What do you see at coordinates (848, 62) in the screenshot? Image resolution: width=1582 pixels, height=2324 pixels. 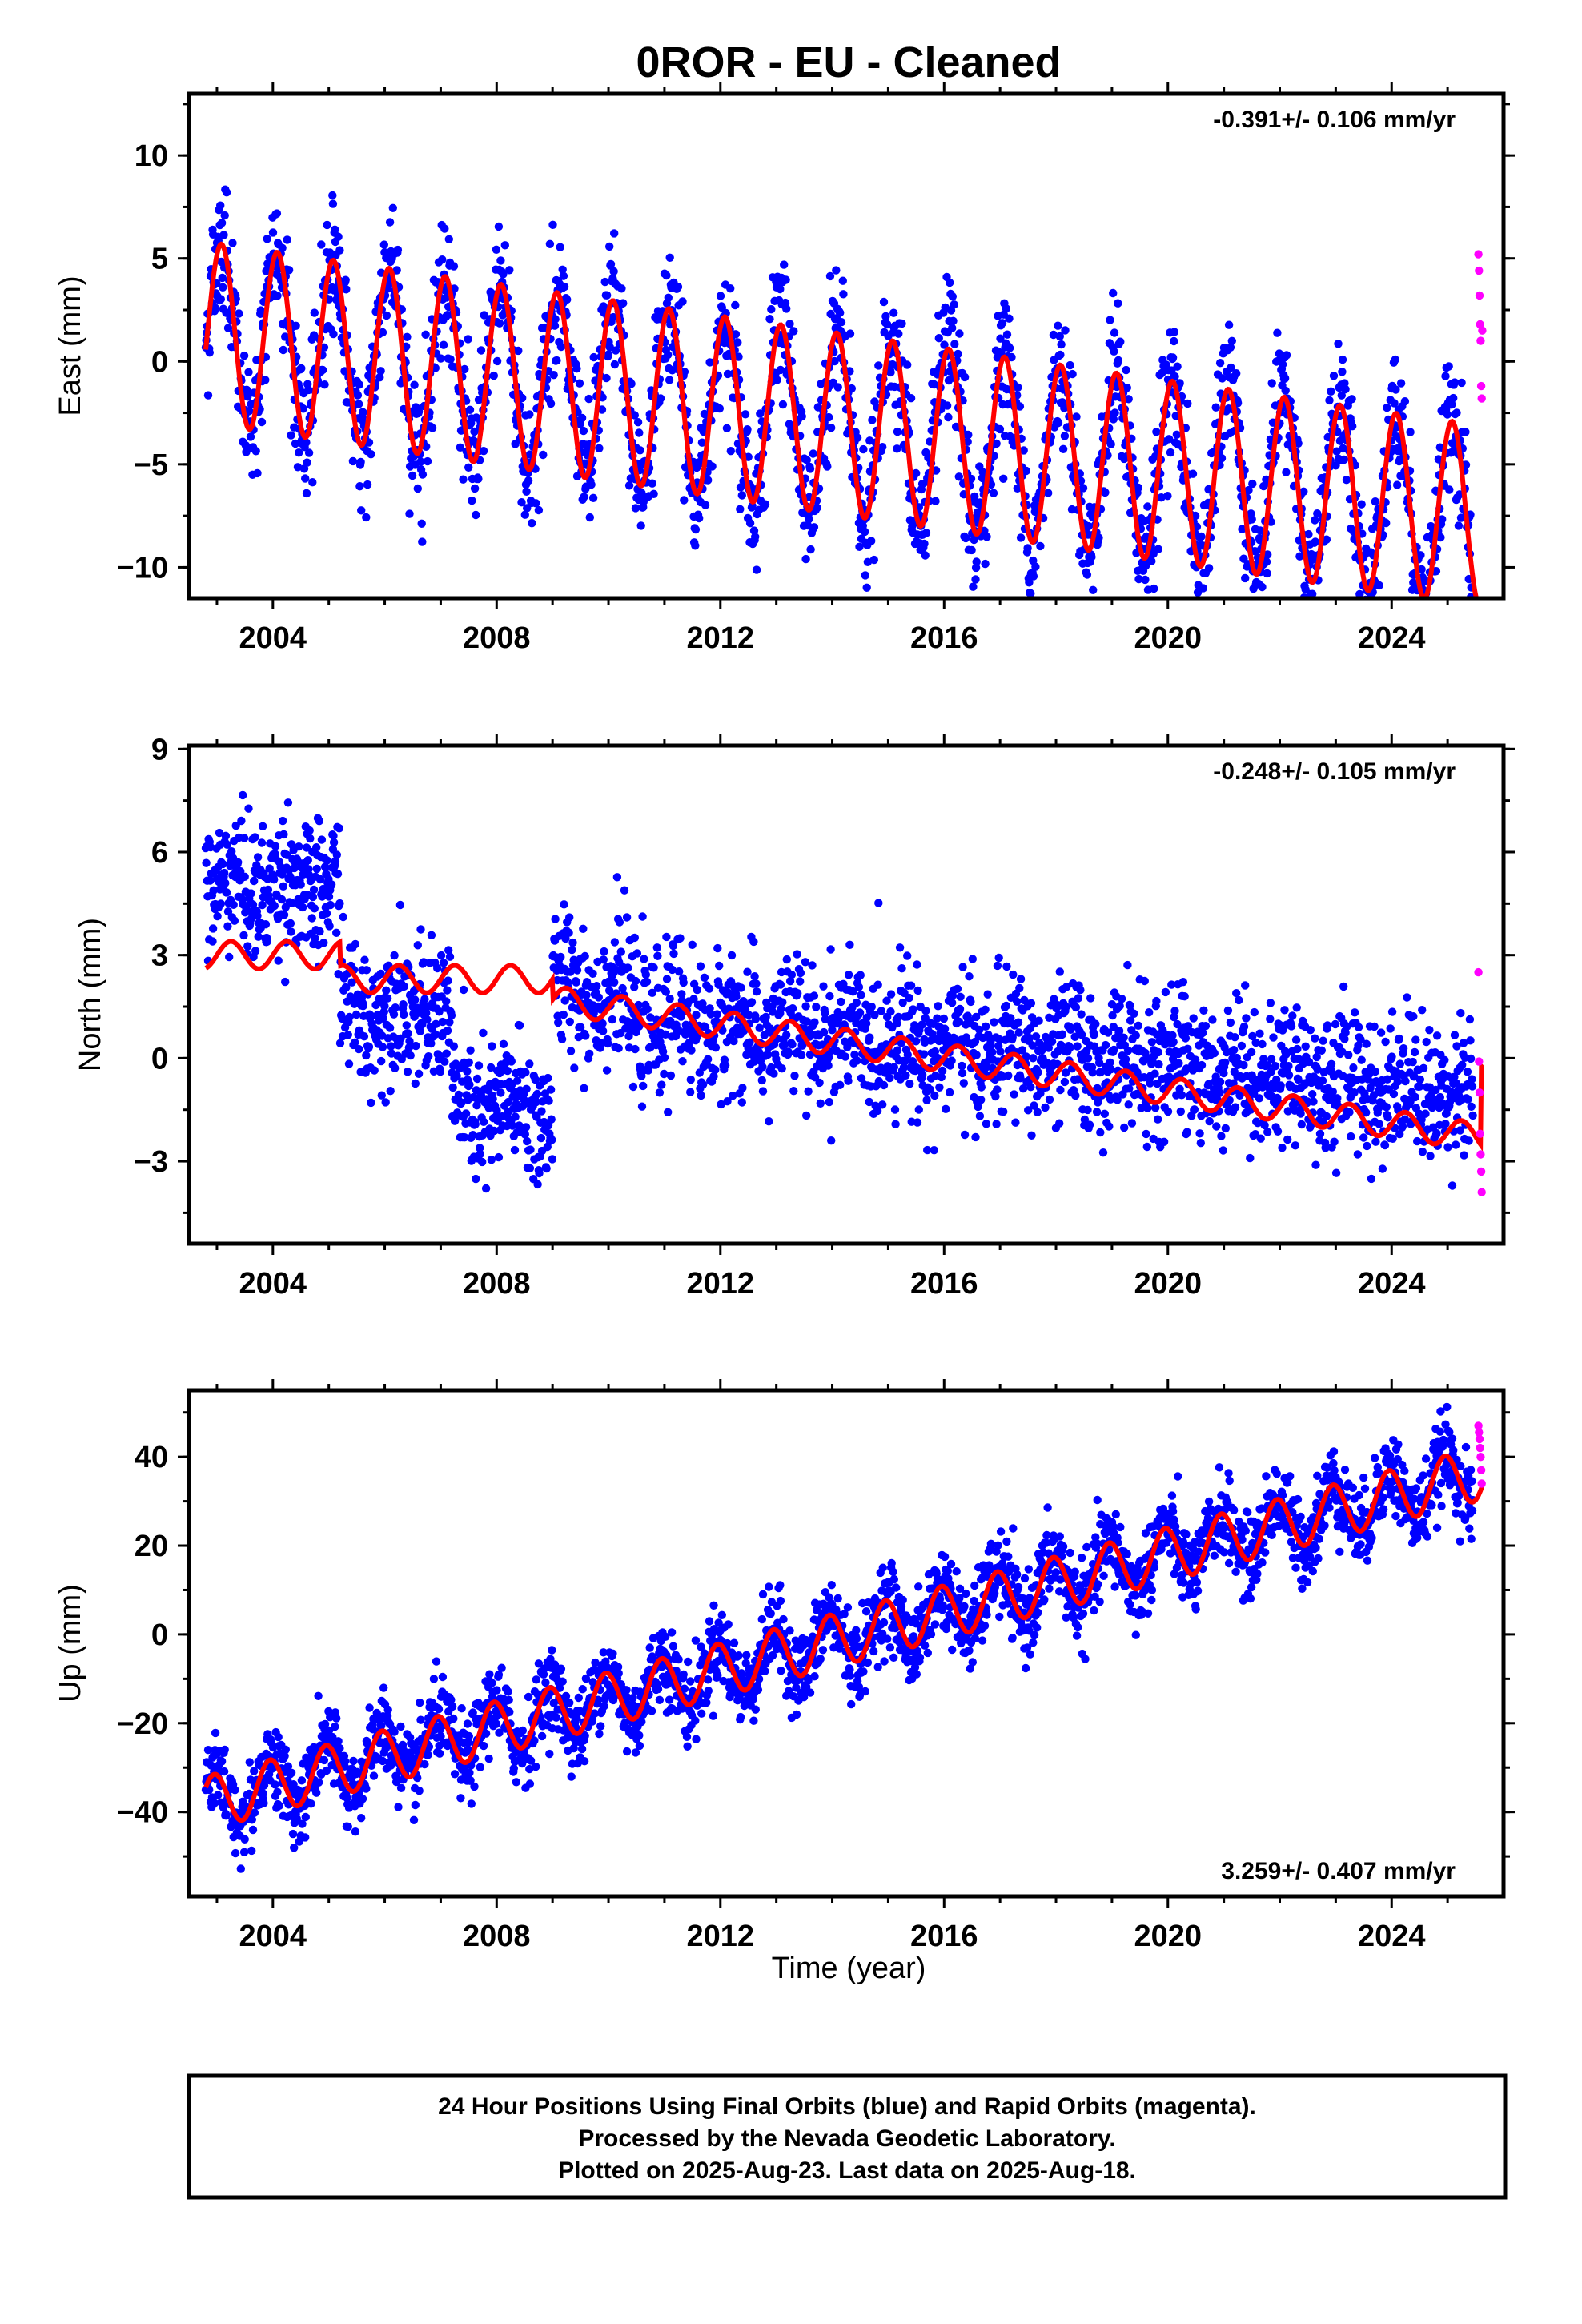 I see `chart-title: 0ROR - EU - Cleaned` at bounding box center [848, 62].